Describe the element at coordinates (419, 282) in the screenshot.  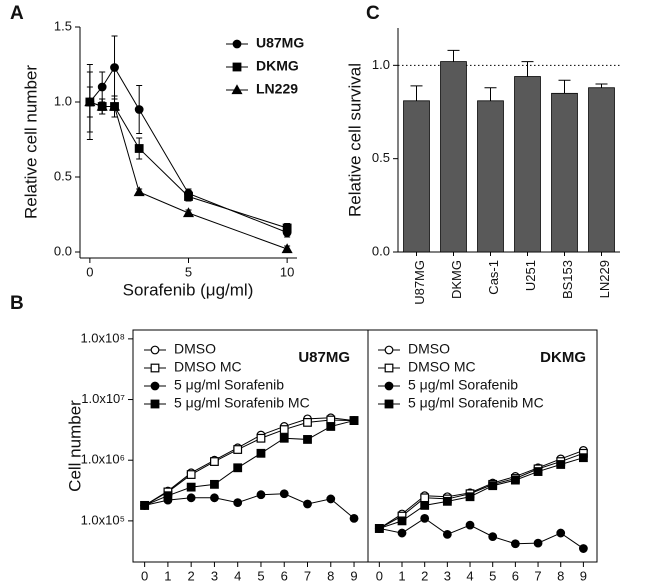
I see `x-tick-label: U87MG` at that location.